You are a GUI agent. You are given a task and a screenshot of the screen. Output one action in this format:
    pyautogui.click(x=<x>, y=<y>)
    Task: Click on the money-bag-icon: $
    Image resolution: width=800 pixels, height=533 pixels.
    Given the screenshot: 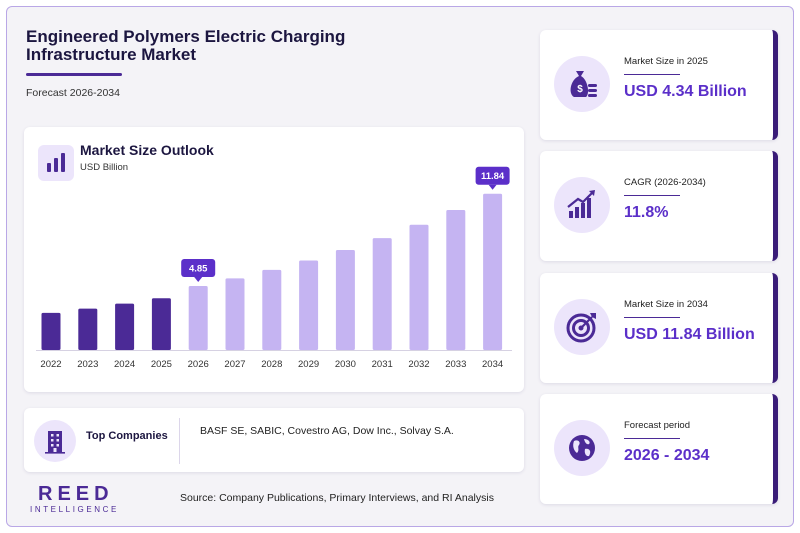 What is the action you would take?
    pyautogui.click(x=582, y=84)
    